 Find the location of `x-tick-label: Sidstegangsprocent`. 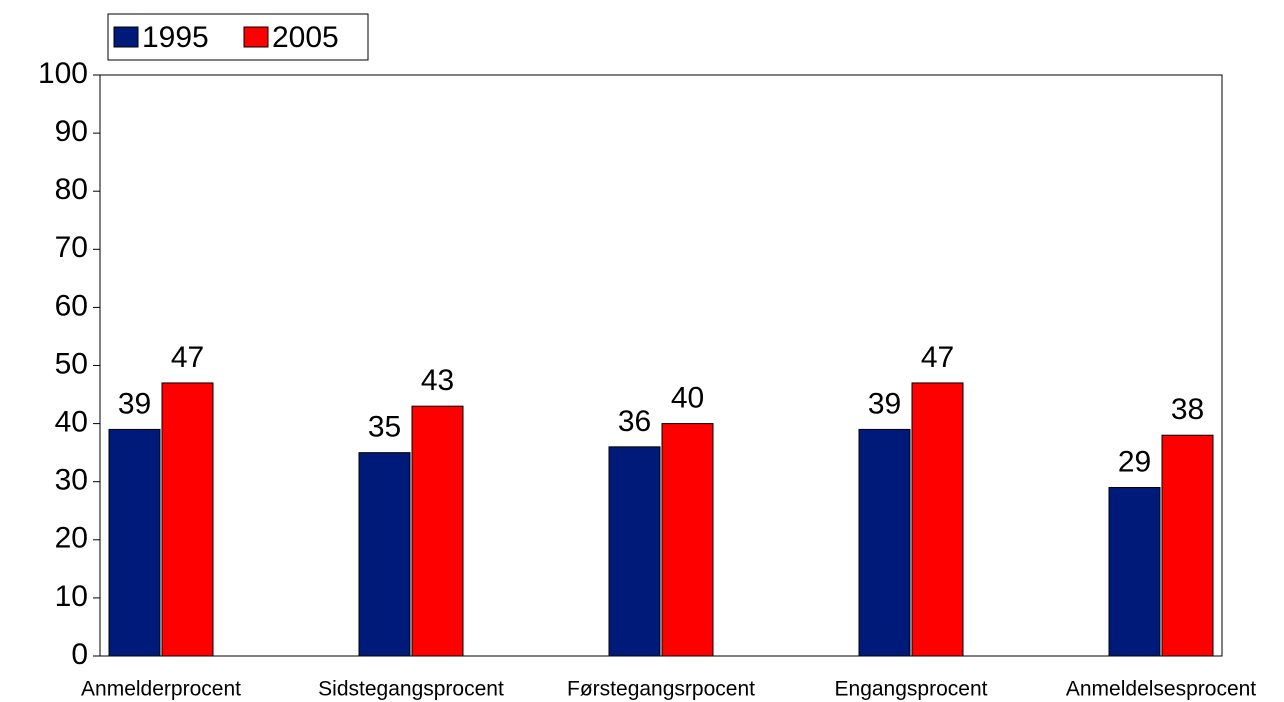

x-tick-label: Sidstegangsprocent is located at coordinates (411, 689).